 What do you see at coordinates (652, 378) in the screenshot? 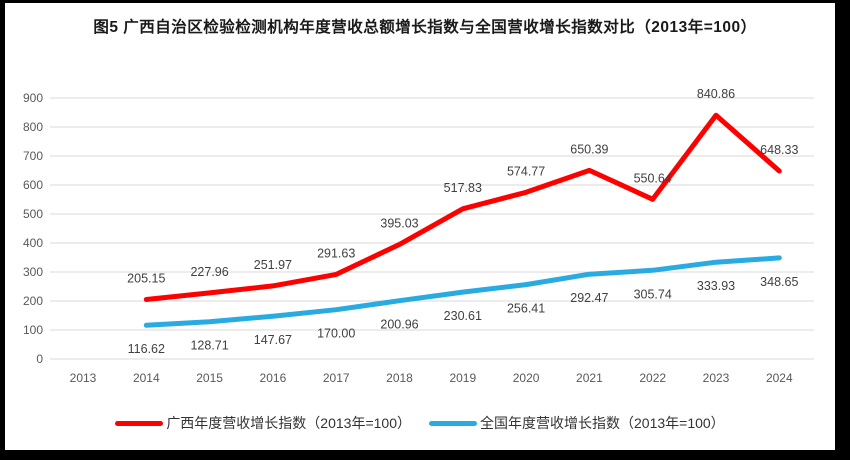
I see `x-axis-tick-label: 2022` at bounding box center [652, 378].